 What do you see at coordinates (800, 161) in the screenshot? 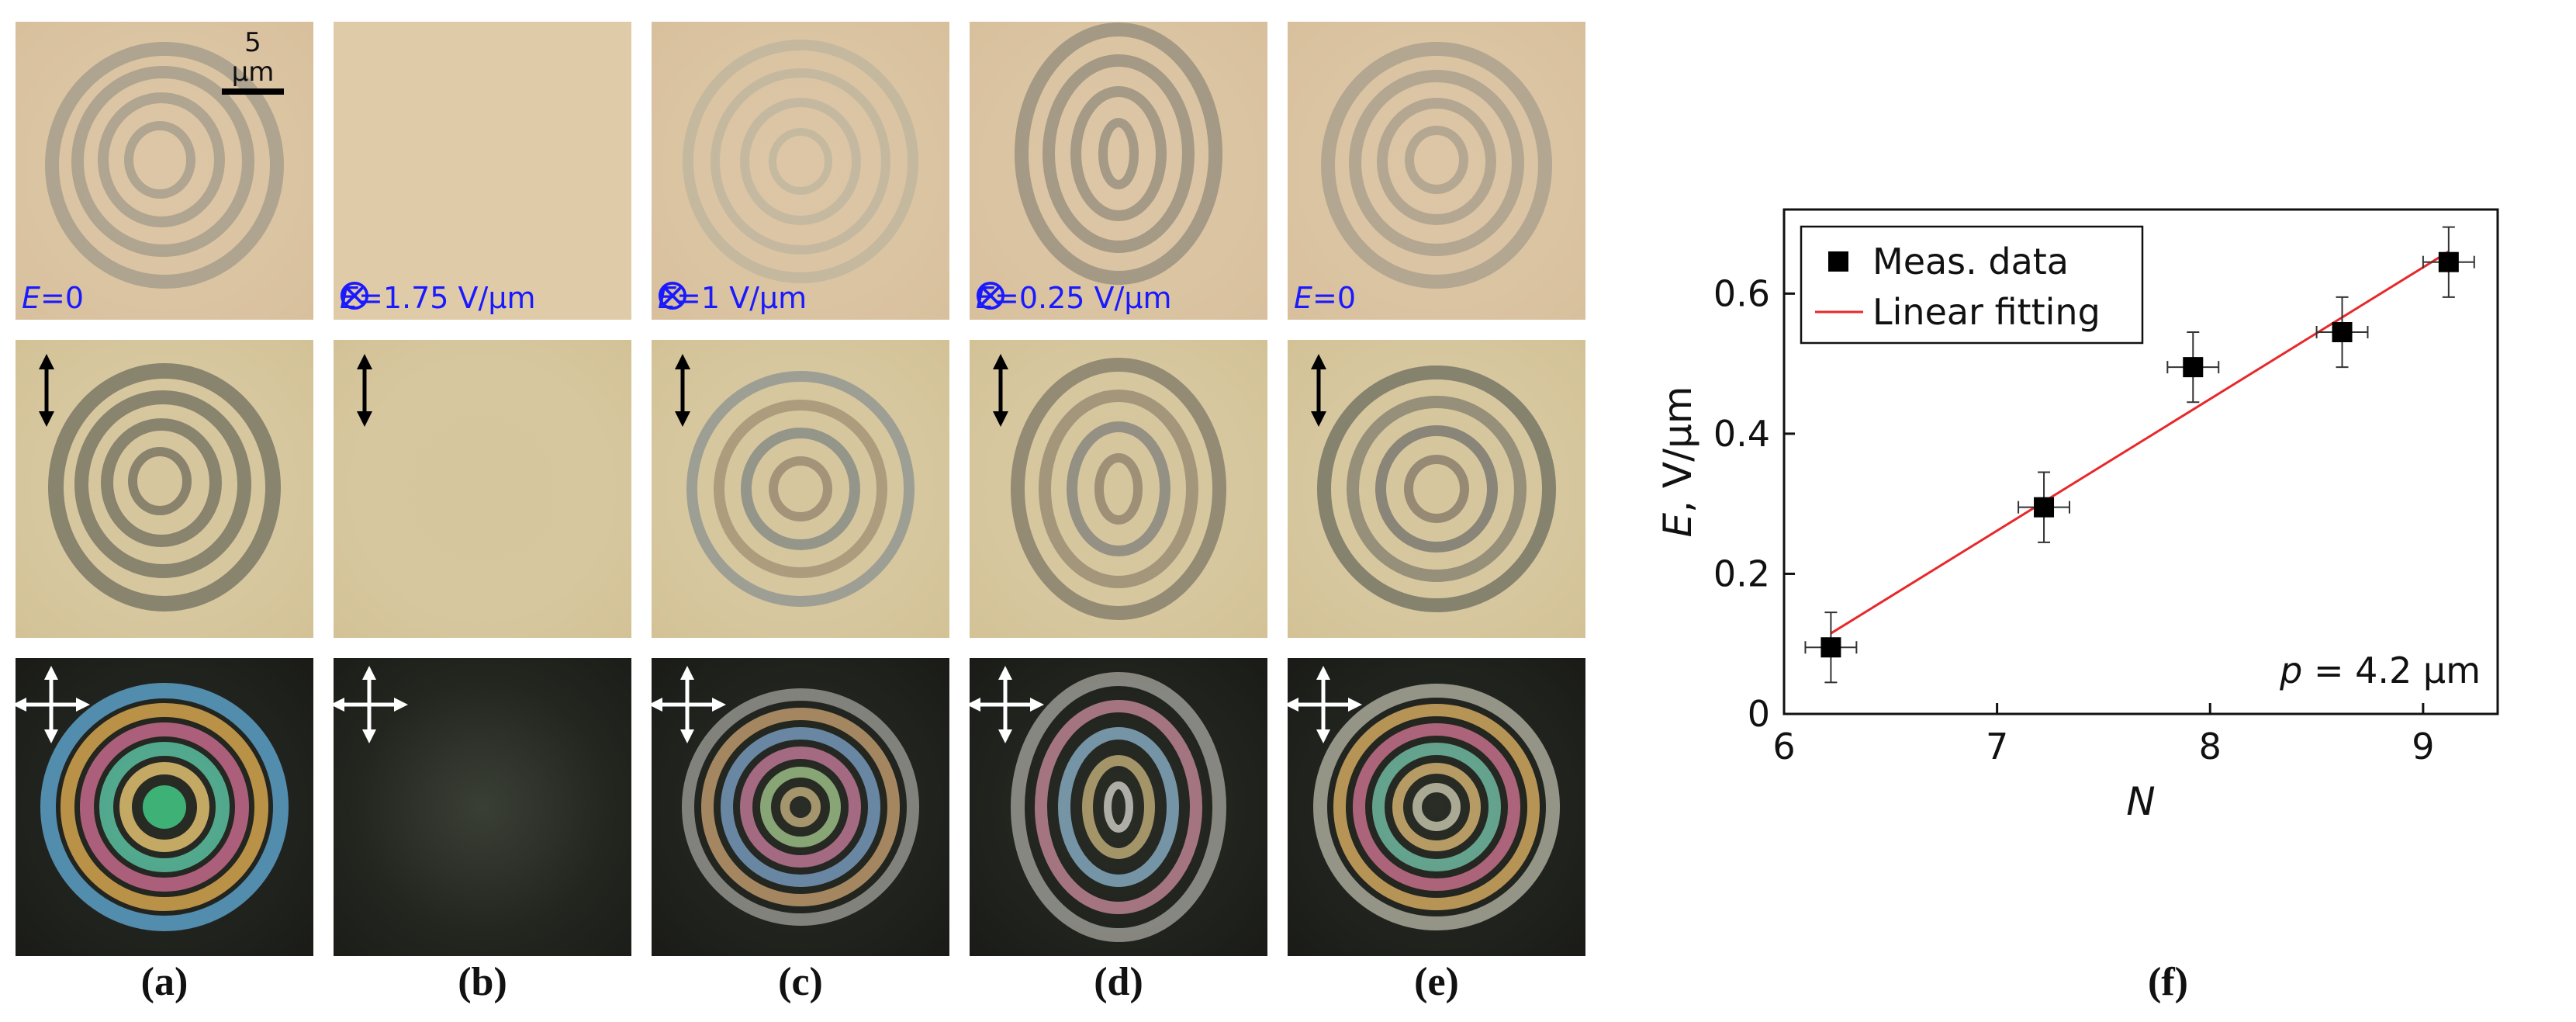
I see `faint-ring-pattern-image` at bounding box center [800, 161].